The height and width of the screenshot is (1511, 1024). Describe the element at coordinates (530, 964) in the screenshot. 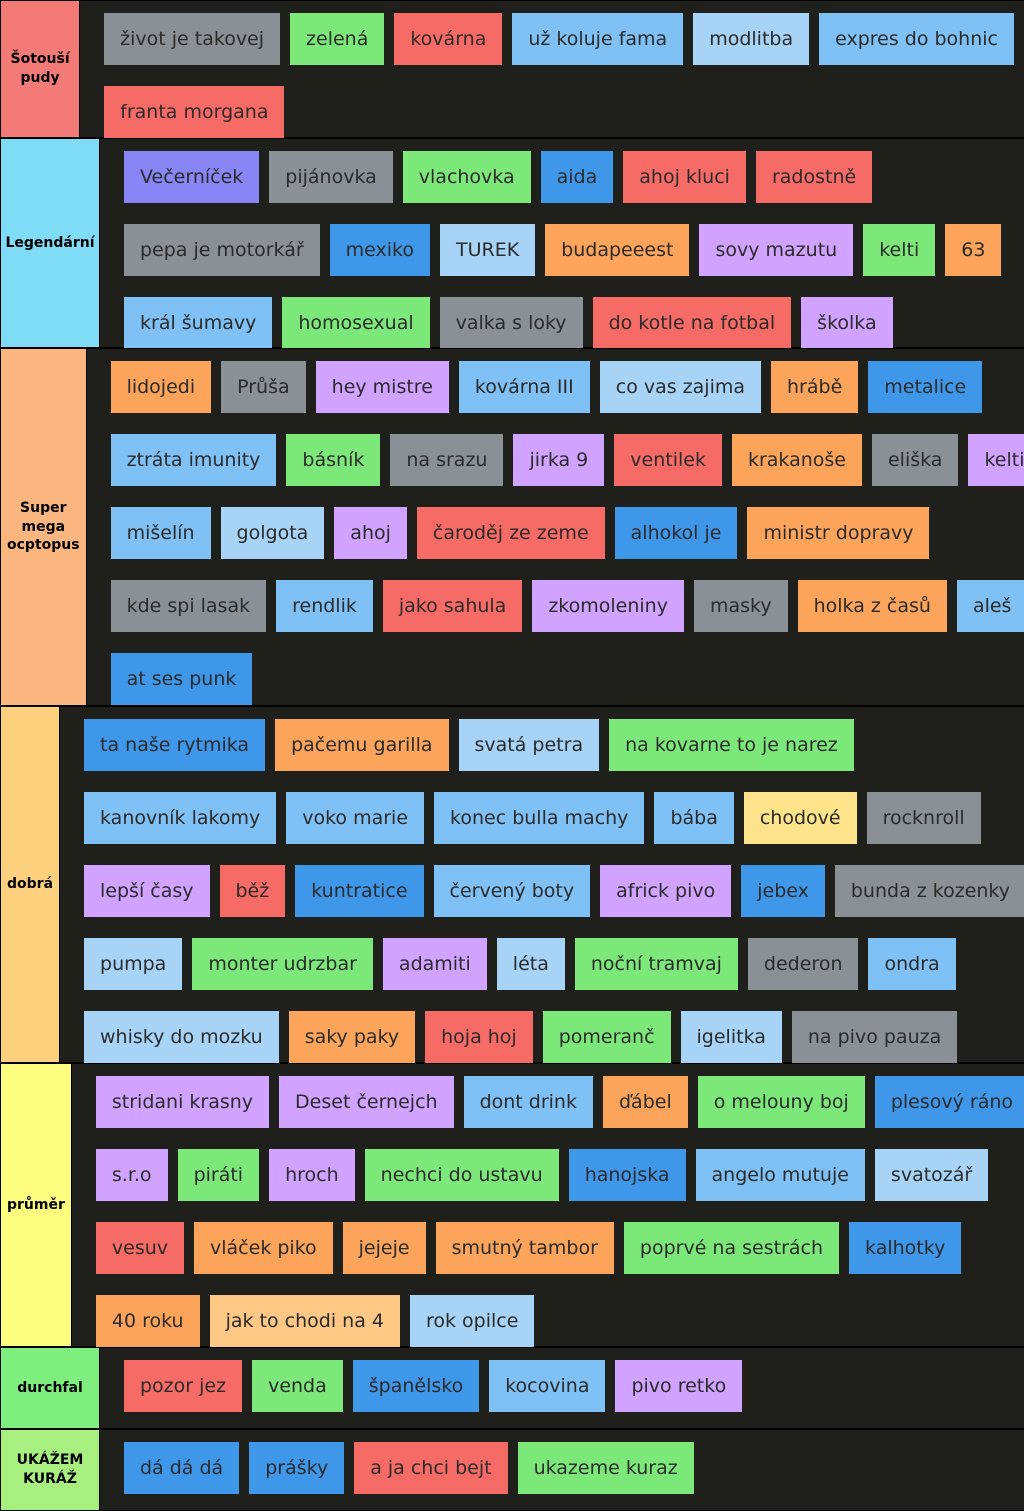

I see `tier-item: léta` at that location.